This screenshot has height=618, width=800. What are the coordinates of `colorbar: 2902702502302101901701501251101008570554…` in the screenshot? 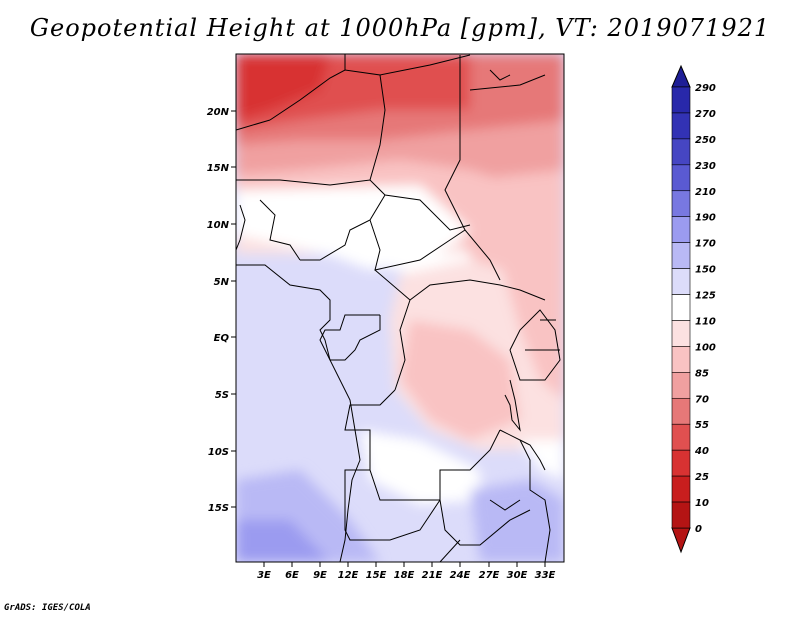 It's located at (693, 309).